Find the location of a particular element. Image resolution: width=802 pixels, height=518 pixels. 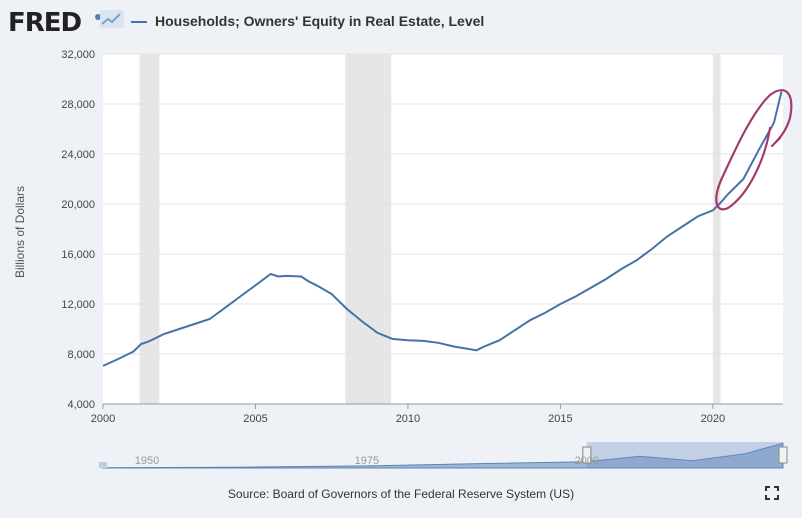

navigator-label: 1950 is located at coordinates (147, 461).